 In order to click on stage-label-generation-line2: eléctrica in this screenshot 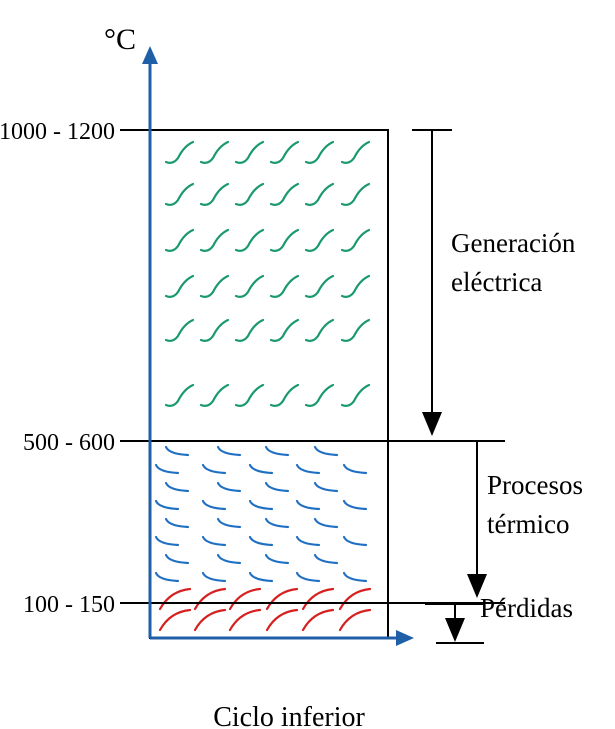, I will do `click(496, 282)`.